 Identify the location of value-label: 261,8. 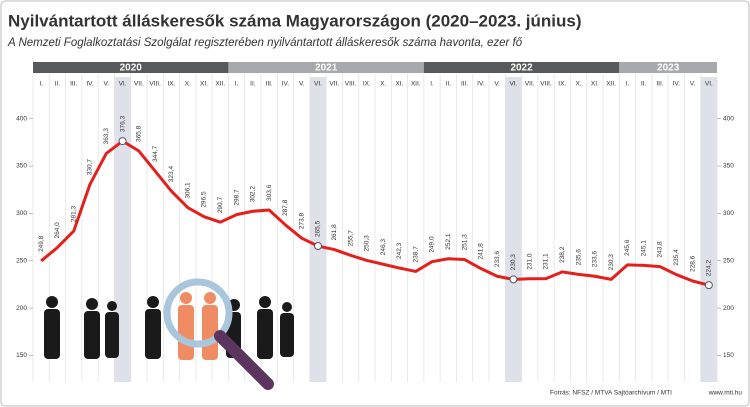
(334, 232).